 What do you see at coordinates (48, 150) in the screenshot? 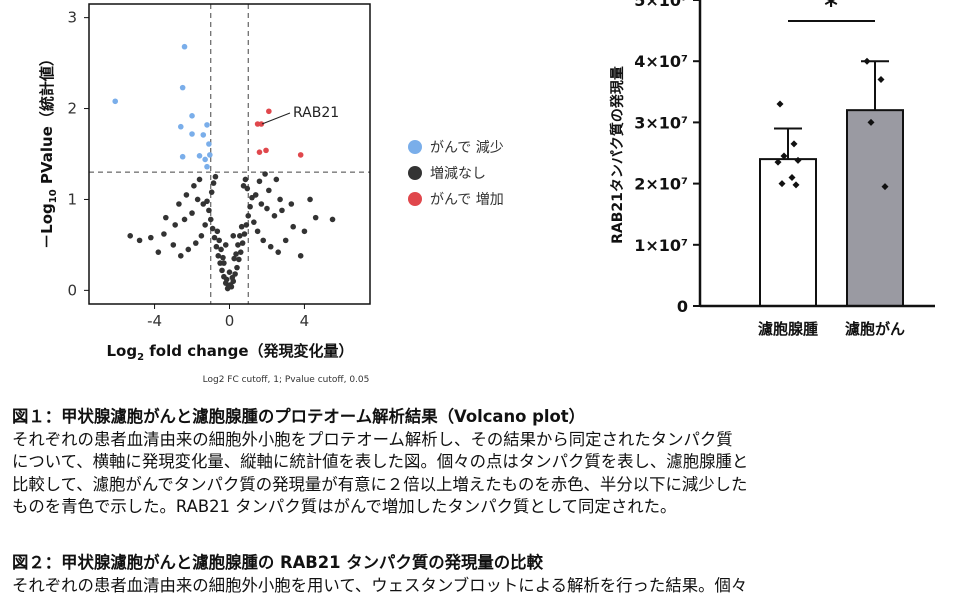
I see `volcano-y-axis-label: －Log10 PValue（統計値）` at bounding box center [48, 150].